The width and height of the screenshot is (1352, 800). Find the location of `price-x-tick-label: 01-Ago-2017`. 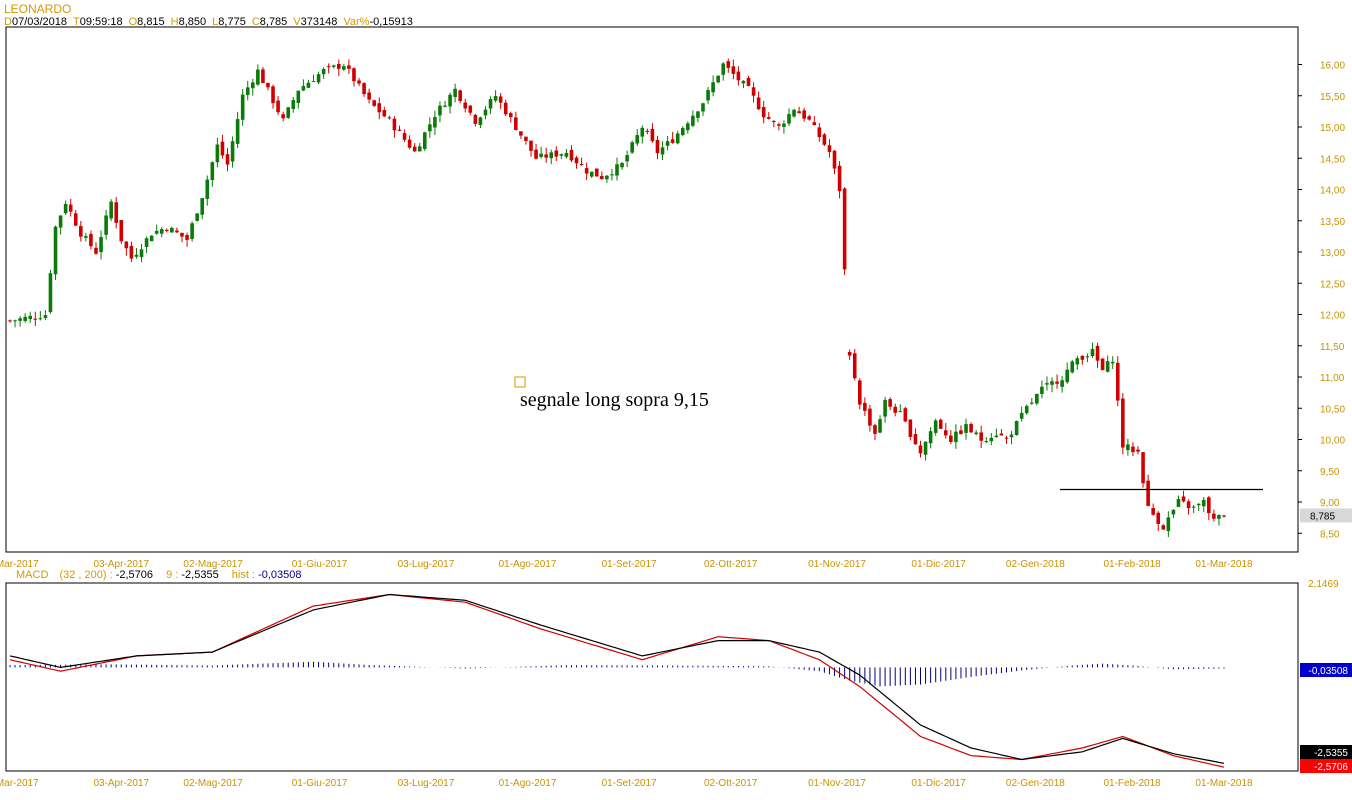

price-x-tick-label: 01-Ago-2017 is located at coordinates (528, 564).